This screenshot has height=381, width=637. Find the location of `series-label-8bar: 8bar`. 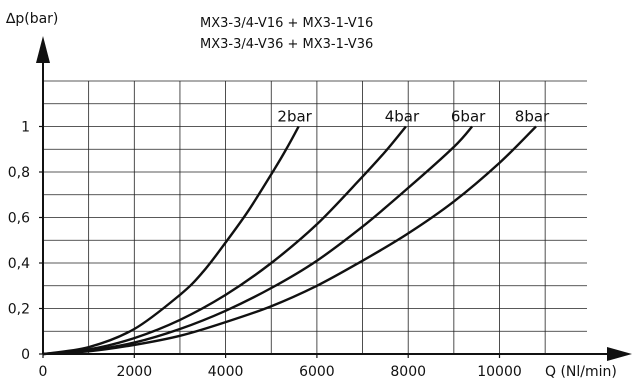

series-label-8bar: 8bar is located at coordinates (532, 117).